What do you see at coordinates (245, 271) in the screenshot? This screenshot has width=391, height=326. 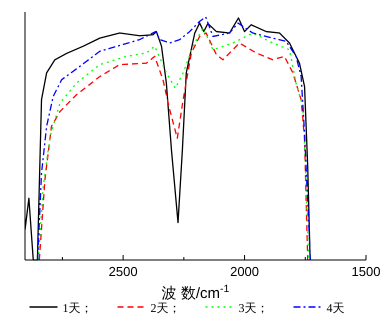 I see `x-tick-label: 2000` at bounding box center [245, 271].